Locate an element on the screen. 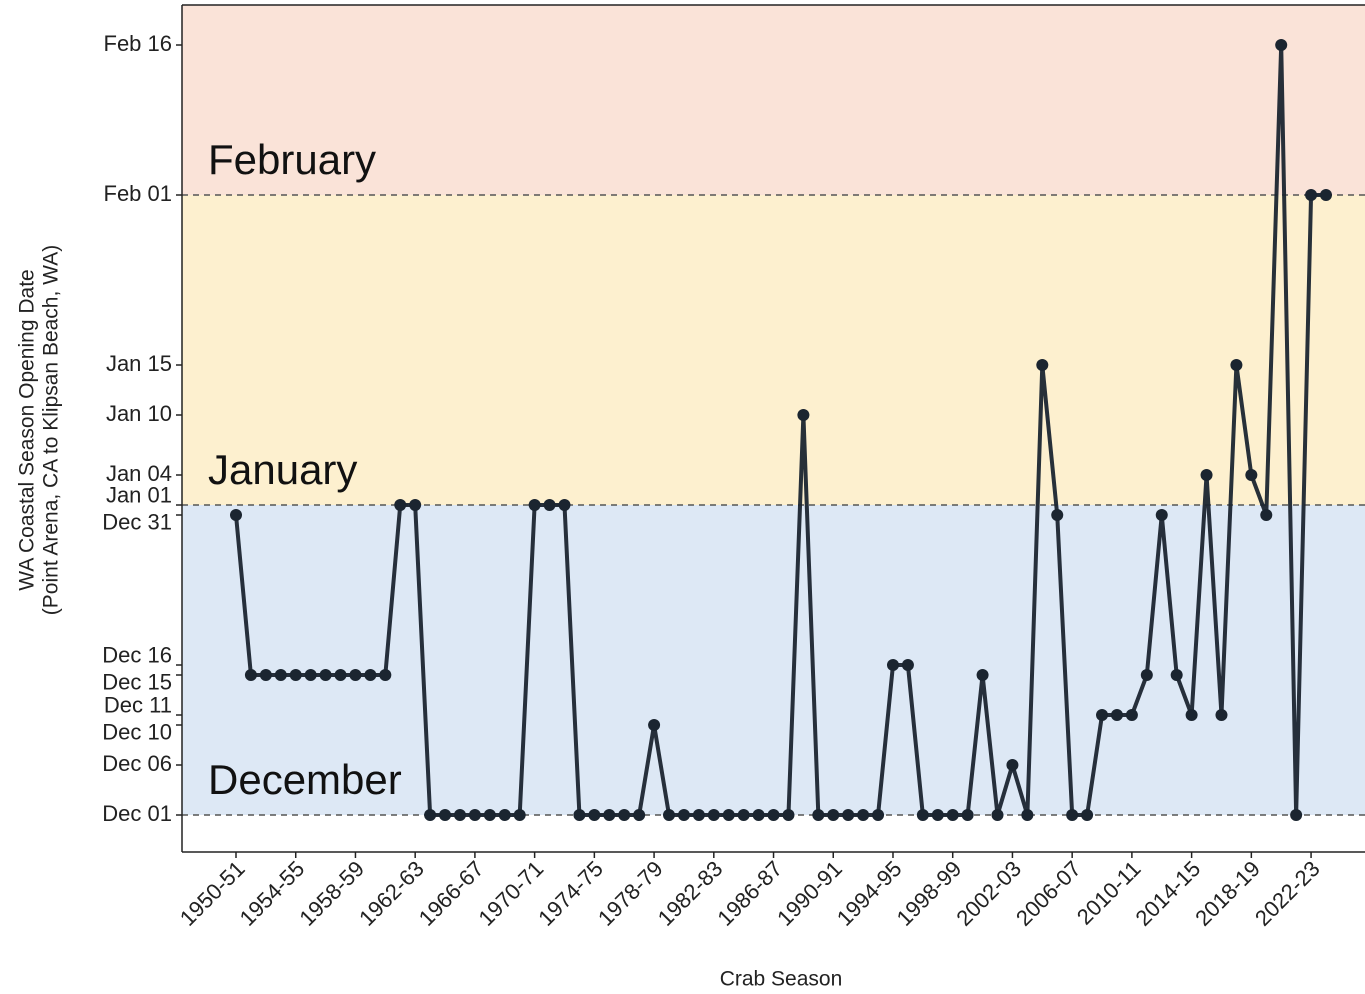 This screenshot has height=994, width=1365. x-tick-label: 1958-59 is located at coordinates (331, 893).